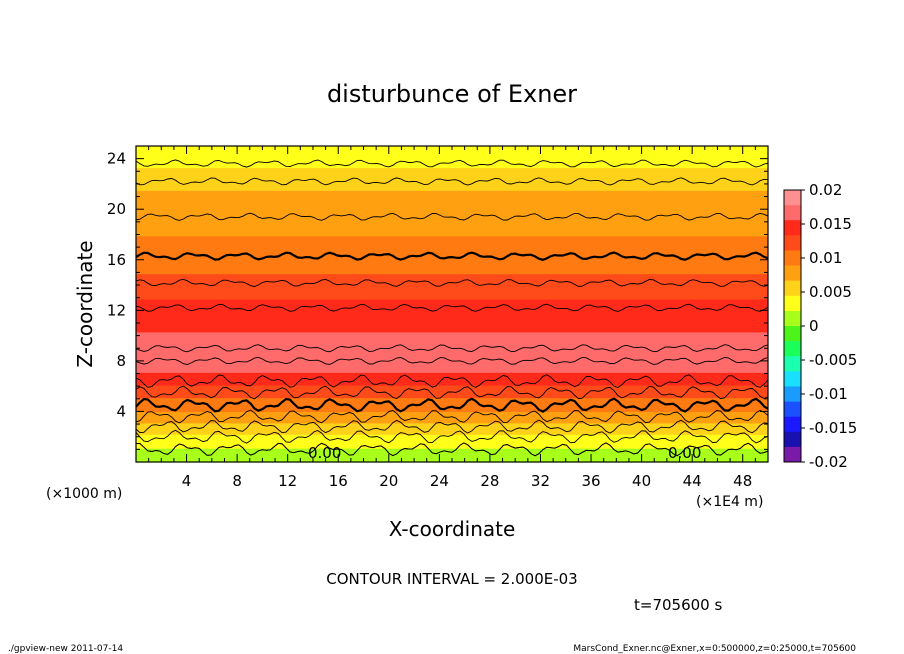 The width and height of the screenshot is (904, 654). I want to click on colorbar-tick-label: 0.005, so click(830, 292).